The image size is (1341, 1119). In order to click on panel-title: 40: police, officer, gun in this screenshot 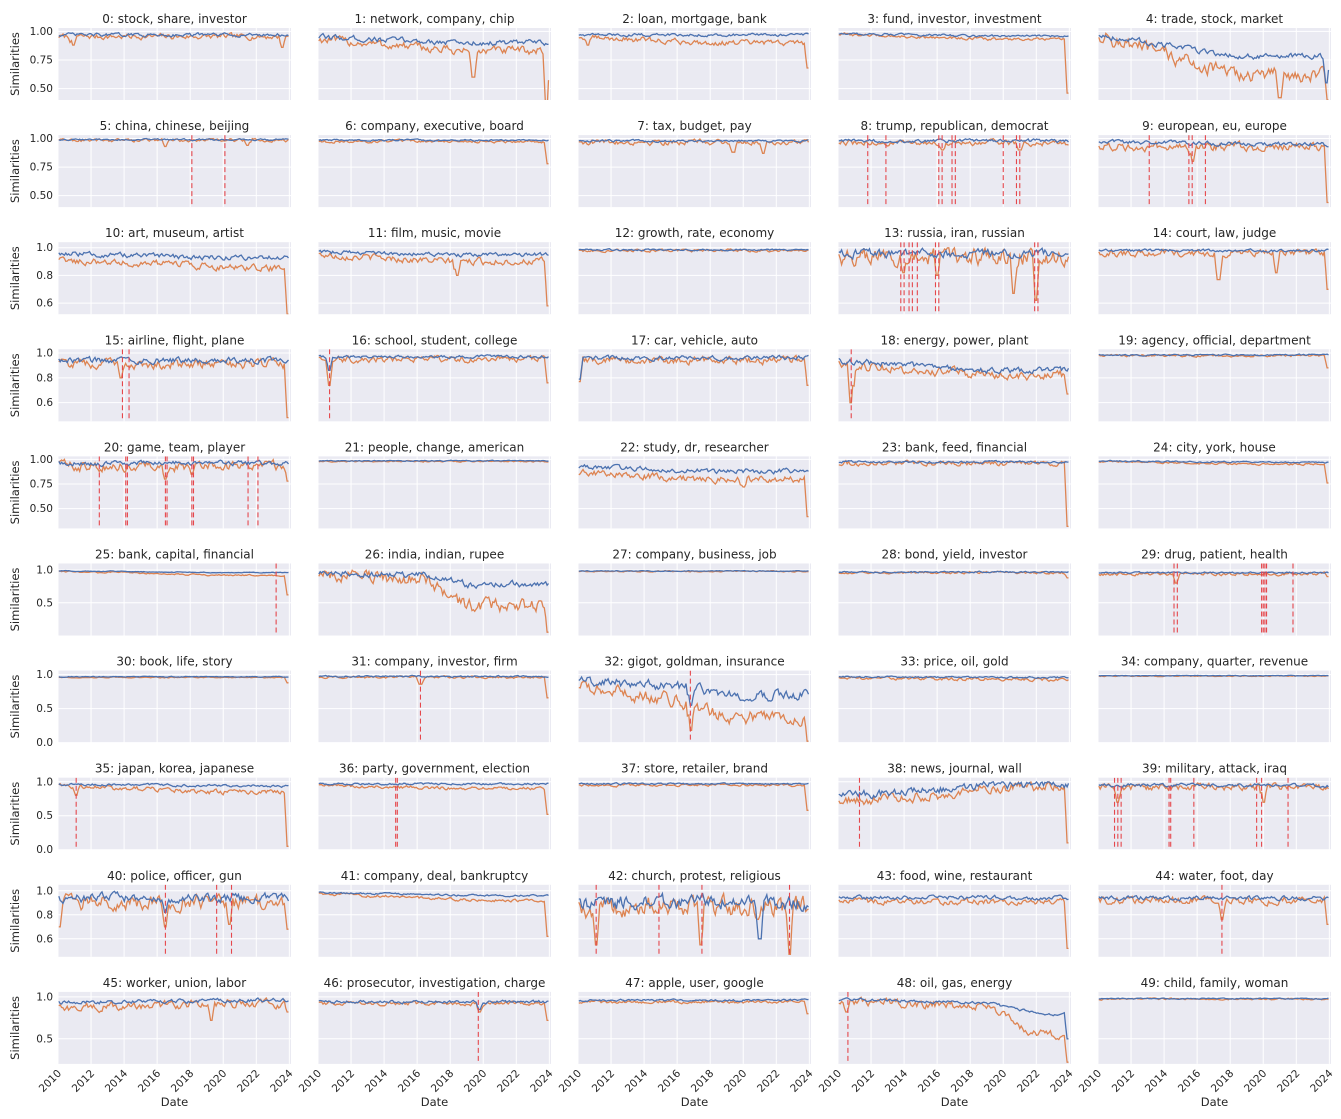, I will do `click(174, 876)`.